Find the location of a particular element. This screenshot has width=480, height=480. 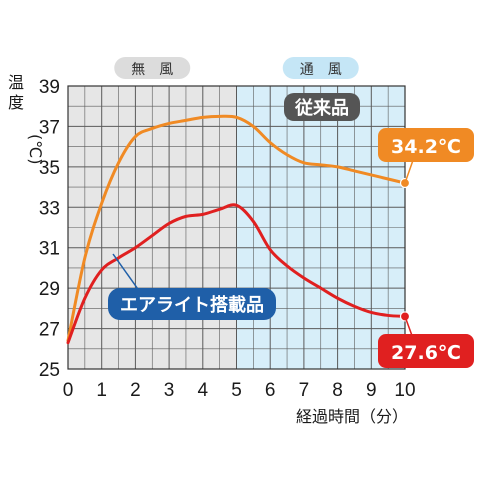

y-axis-unit: (℃) is located at coordinates (35, 149).